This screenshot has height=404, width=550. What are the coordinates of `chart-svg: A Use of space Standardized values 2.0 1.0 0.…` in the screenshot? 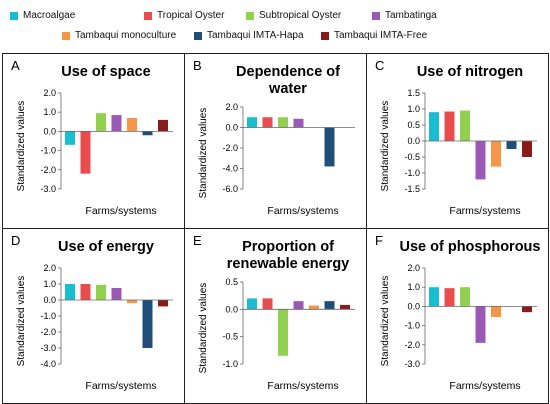 It's located at (92, 137).